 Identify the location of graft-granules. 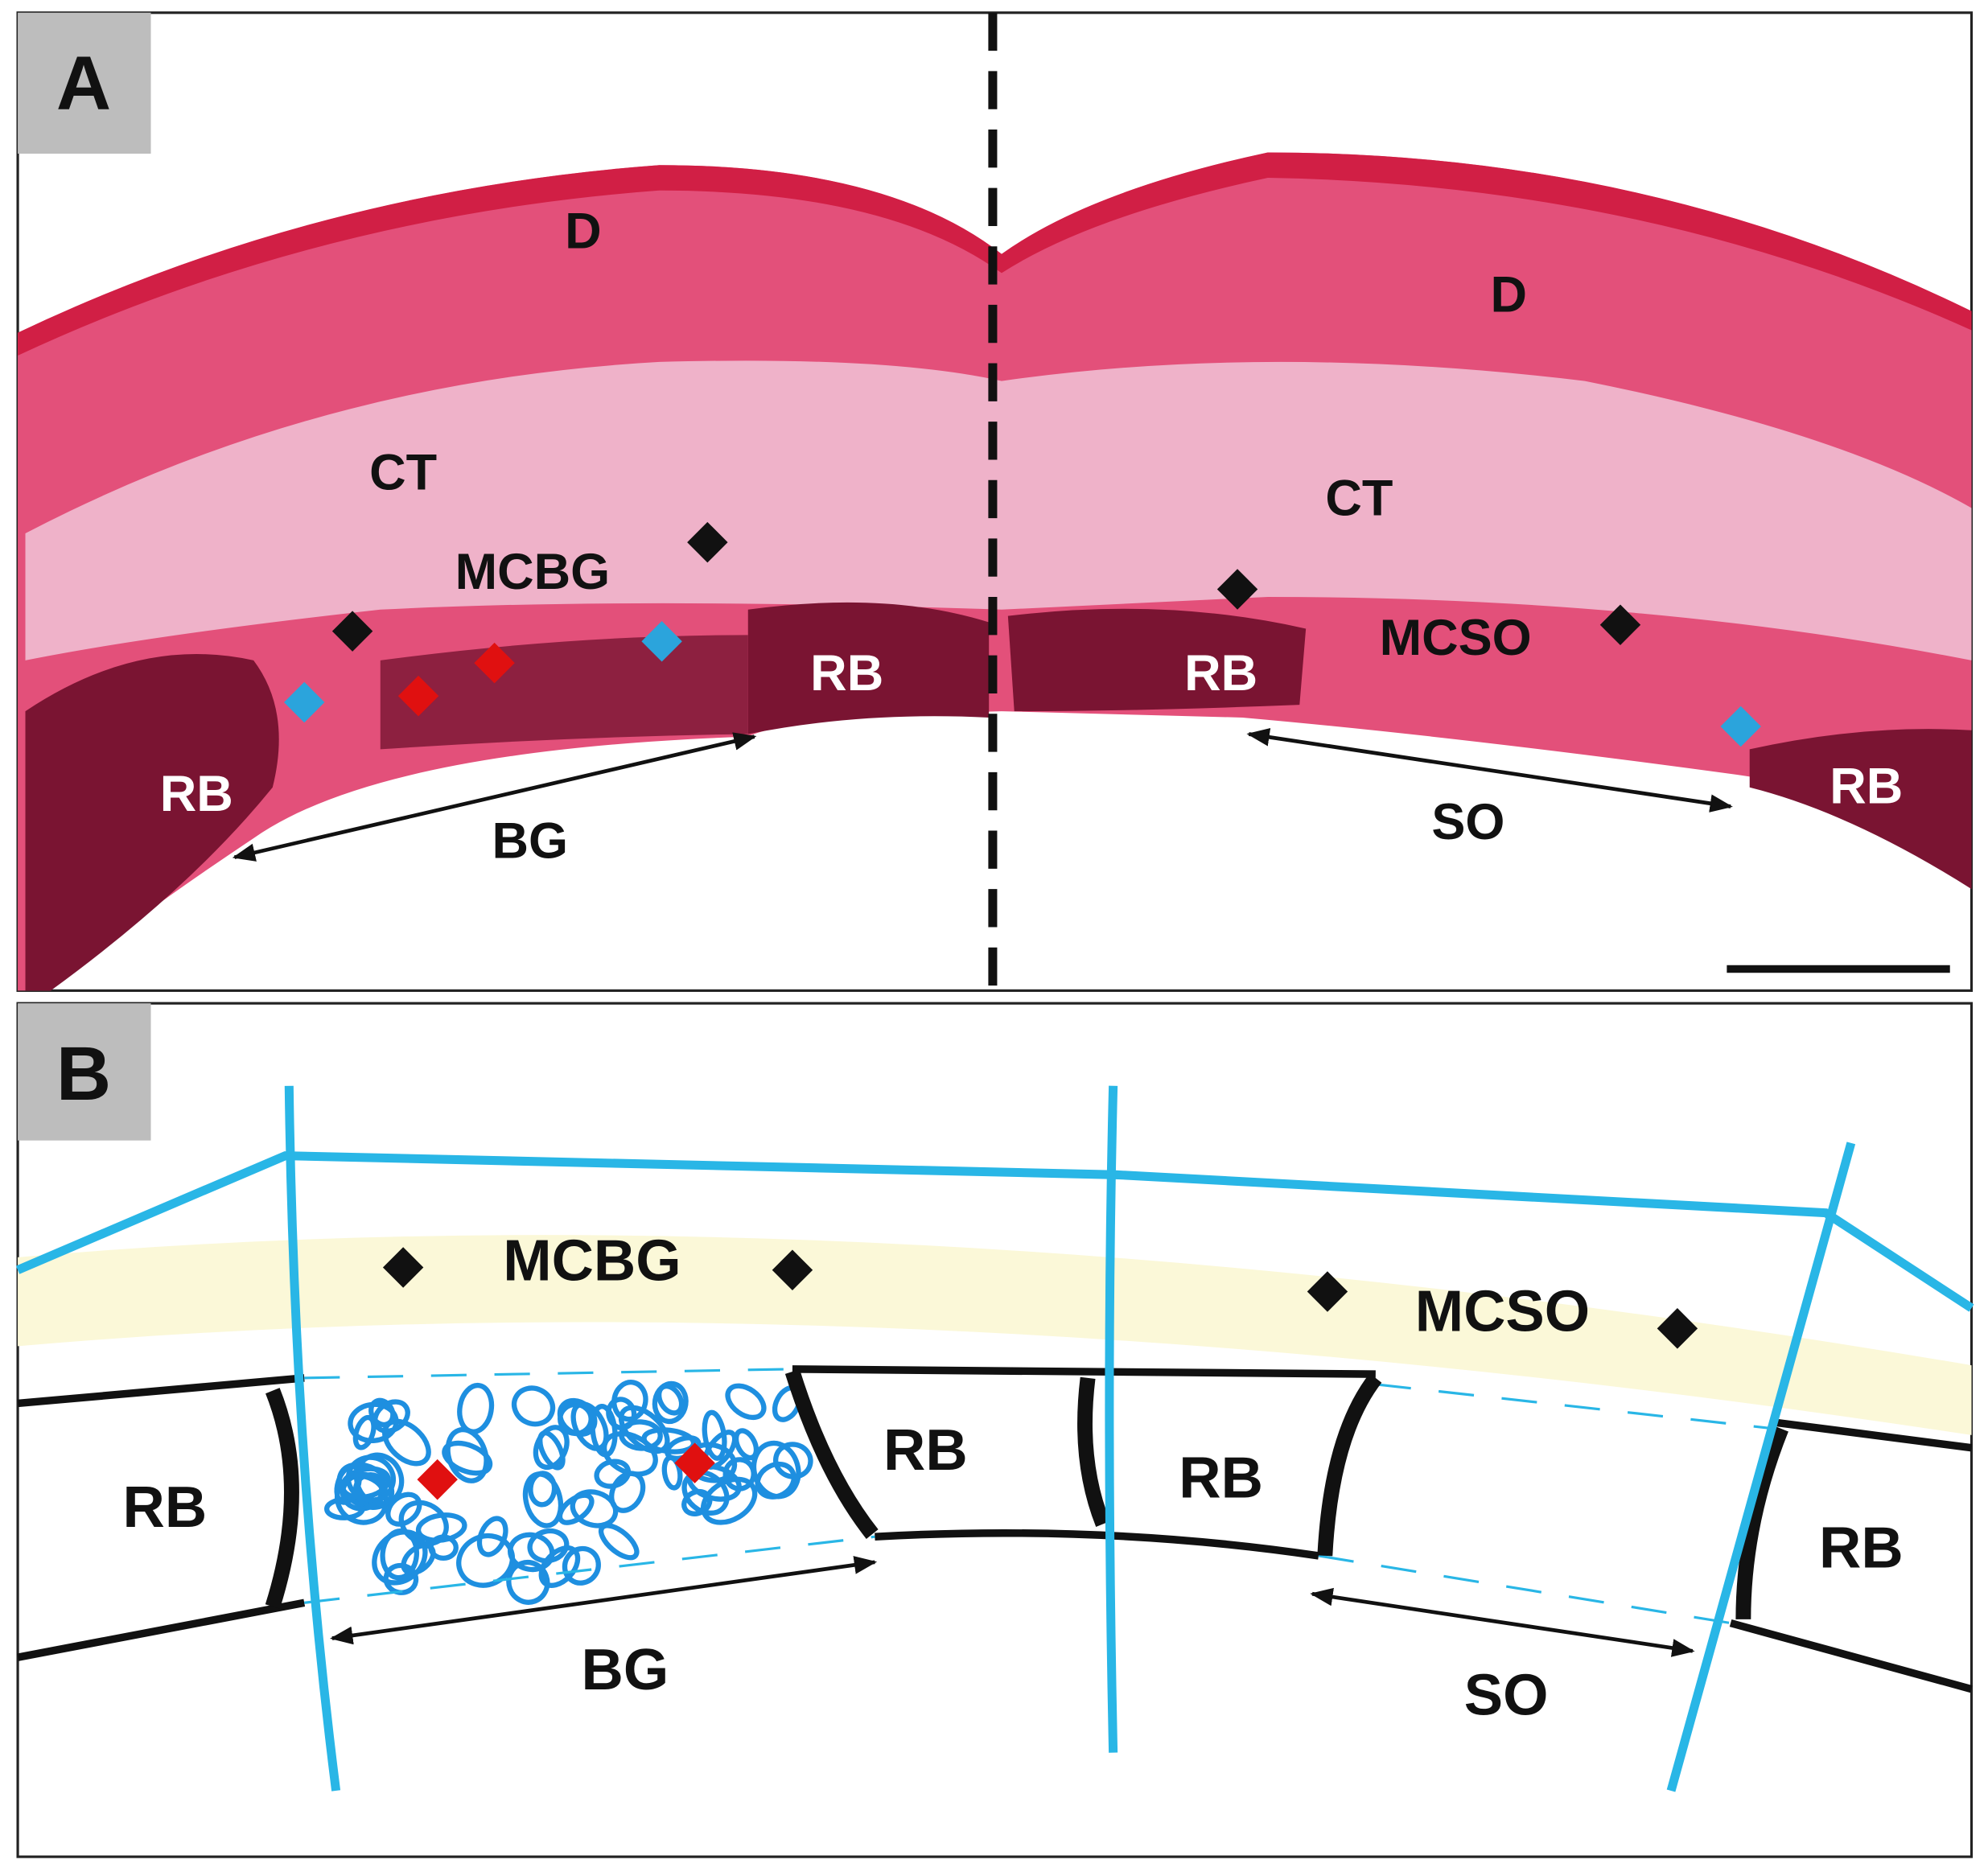
(568, 1493).